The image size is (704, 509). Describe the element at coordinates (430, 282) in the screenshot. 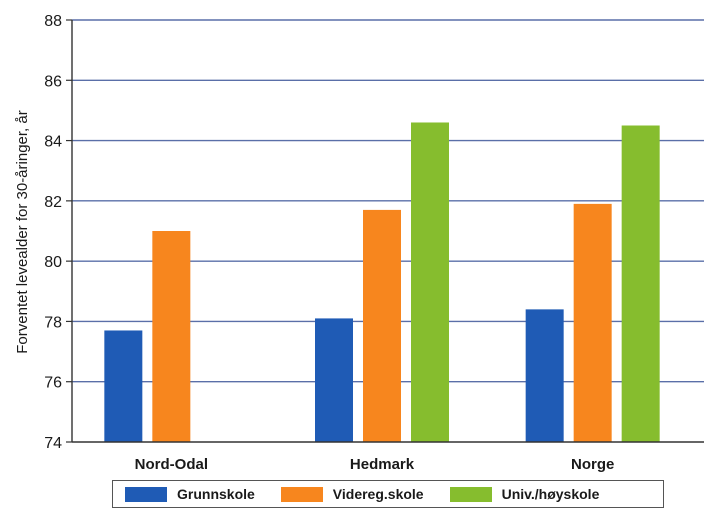

I see `bar-univ-h-yskole-hedmark` at that location.